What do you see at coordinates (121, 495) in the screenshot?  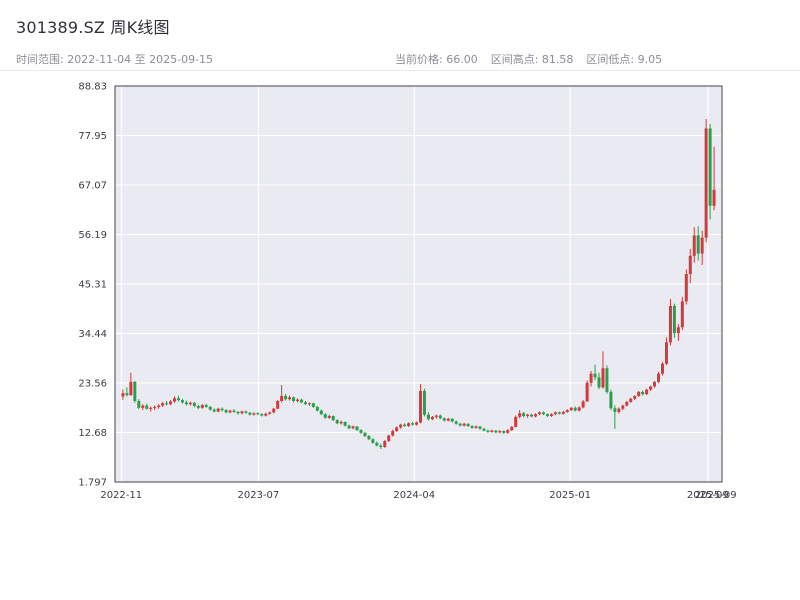 I see `x-tick-label: 2022-11` at bounding box center [121, 495].